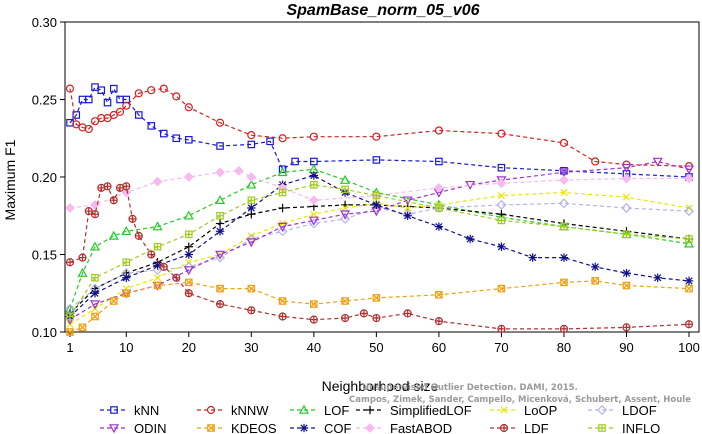  Describe the element at coordinates (233, 410) in the screenshot. I see `legend-item-knnw: kNNW` at that location.